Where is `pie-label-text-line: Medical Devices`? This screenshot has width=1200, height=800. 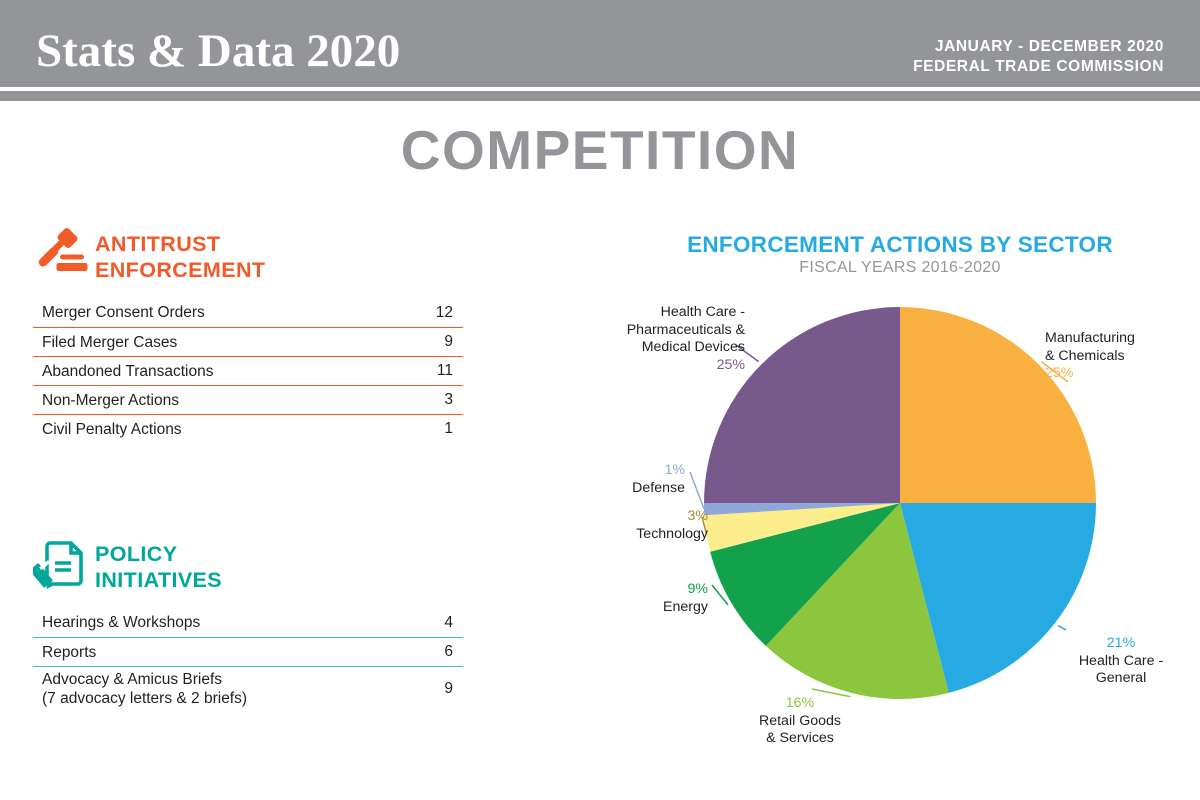 pie-label-text-line: Medical Devices is located at coordinates (693, 347).